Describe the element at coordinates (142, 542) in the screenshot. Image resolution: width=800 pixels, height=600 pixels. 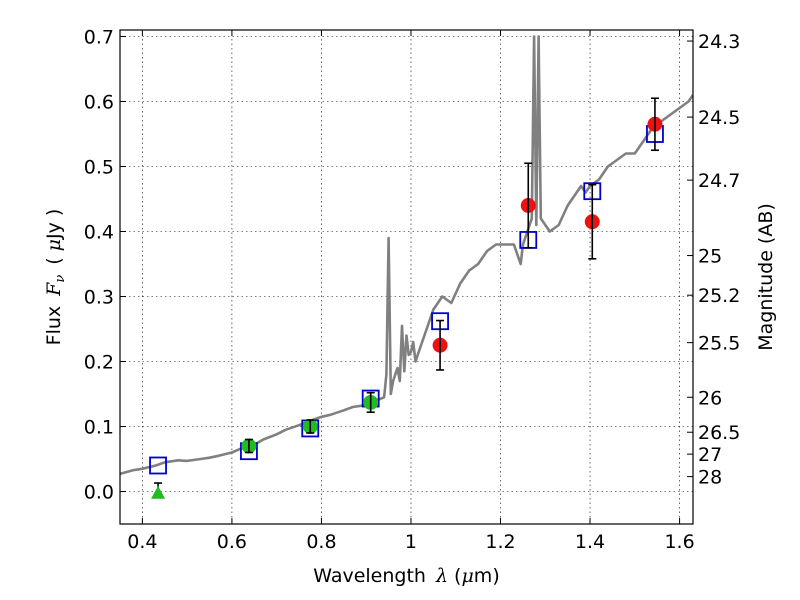
I see `x-tick-label: 0.4` at that location.